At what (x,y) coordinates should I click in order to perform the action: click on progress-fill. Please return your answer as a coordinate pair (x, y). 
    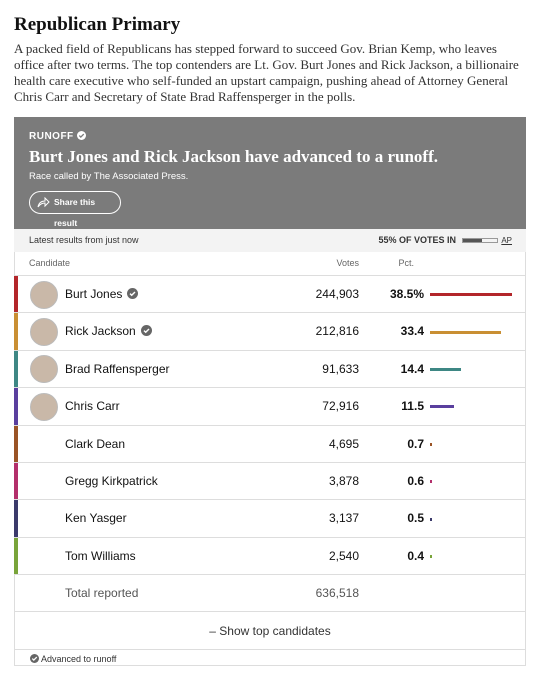
    Looking at the image, I should click on (472, 240).